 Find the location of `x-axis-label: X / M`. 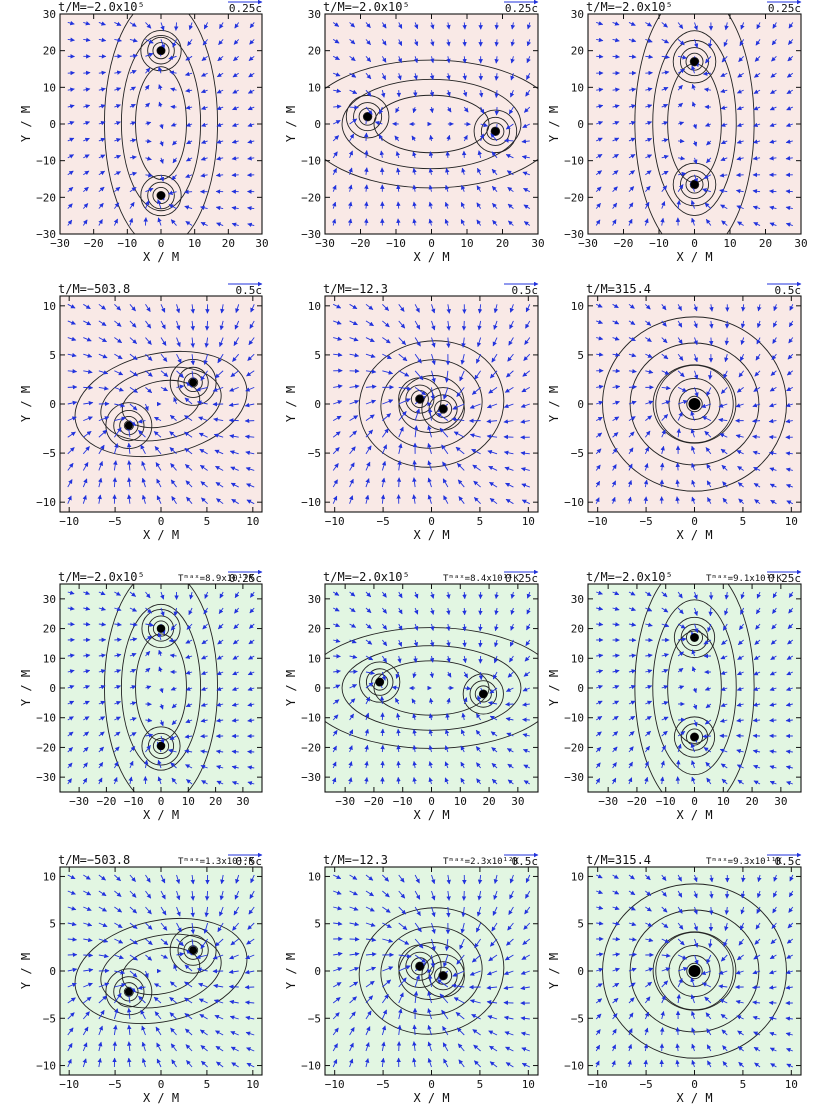

x-axis-label: X / M is located at coordinates (694, 1098).